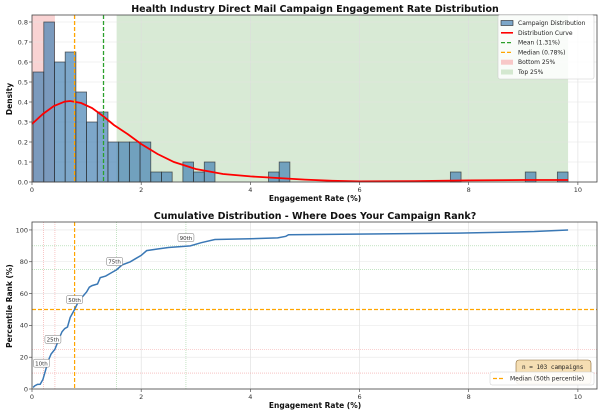 The height and width of the screenshot is (415, 602). What do you see at coordinates (541, 52) in the screenshot?
I see `legend-label: Median (0.78%)` at bounding box center [541, 52].